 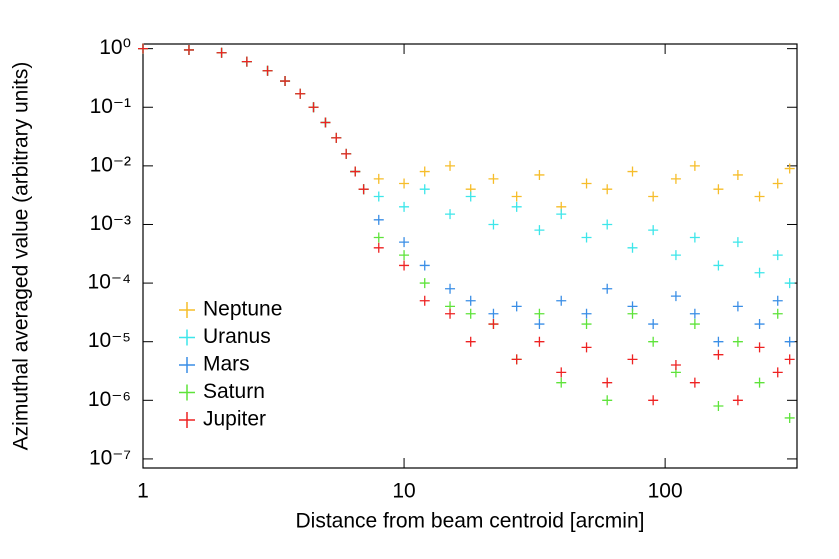 I want to click on y-tick-label: 10⁻⁵, so click(x=109, y=340).